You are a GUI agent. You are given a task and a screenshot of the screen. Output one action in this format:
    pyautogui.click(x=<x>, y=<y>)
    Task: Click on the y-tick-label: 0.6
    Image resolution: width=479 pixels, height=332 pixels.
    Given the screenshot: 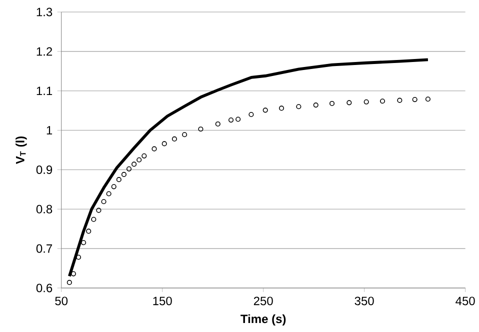 What is the action you would take?
    pyautogui.click(x=44, y=288)
    